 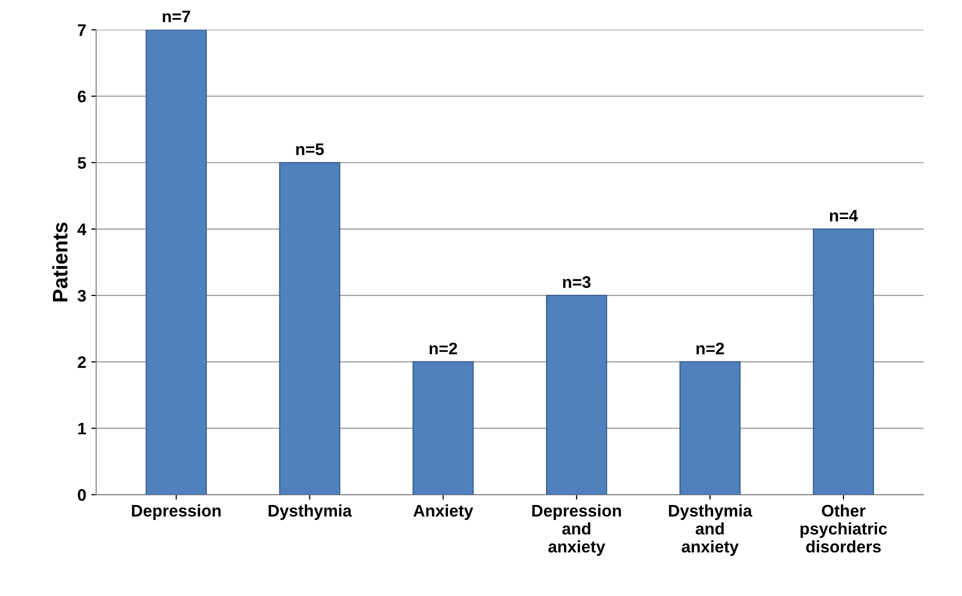 I want to click on x-tick-label: Anxiety, so click(x=443, y=512).